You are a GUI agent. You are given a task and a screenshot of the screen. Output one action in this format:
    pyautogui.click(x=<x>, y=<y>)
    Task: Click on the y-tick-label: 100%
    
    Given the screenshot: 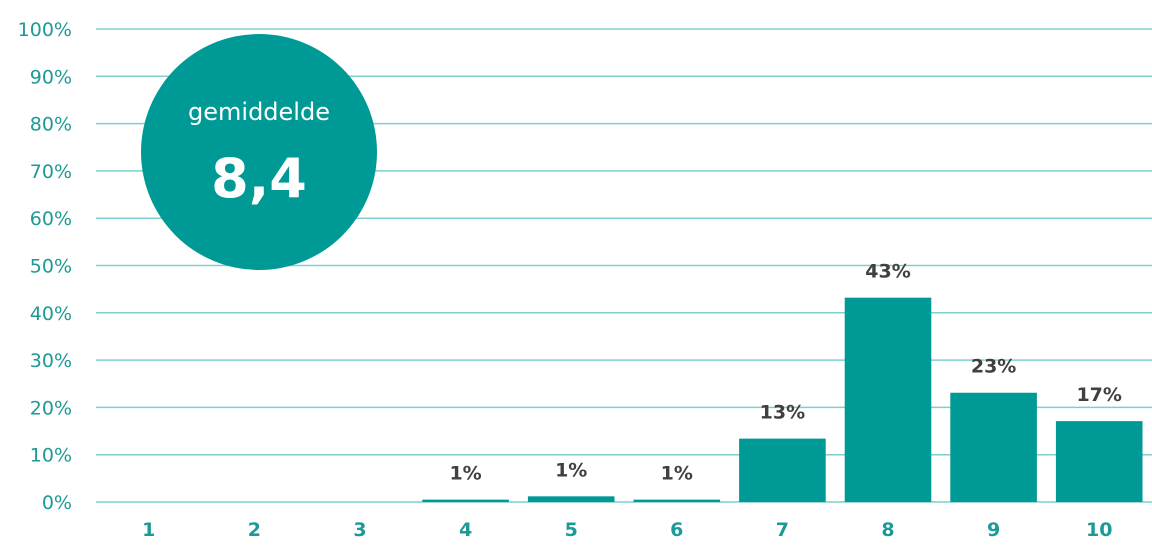 What is the action you would take?
    pyautogui.click(x=45, y=30)
    